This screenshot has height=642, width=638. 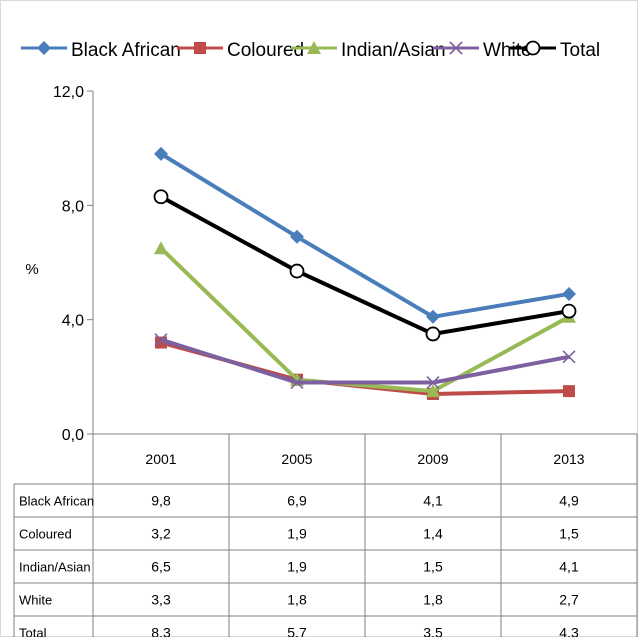 I want to click on legend-item-indian-asian: Indian/Asian, so click(x=368, y=50).